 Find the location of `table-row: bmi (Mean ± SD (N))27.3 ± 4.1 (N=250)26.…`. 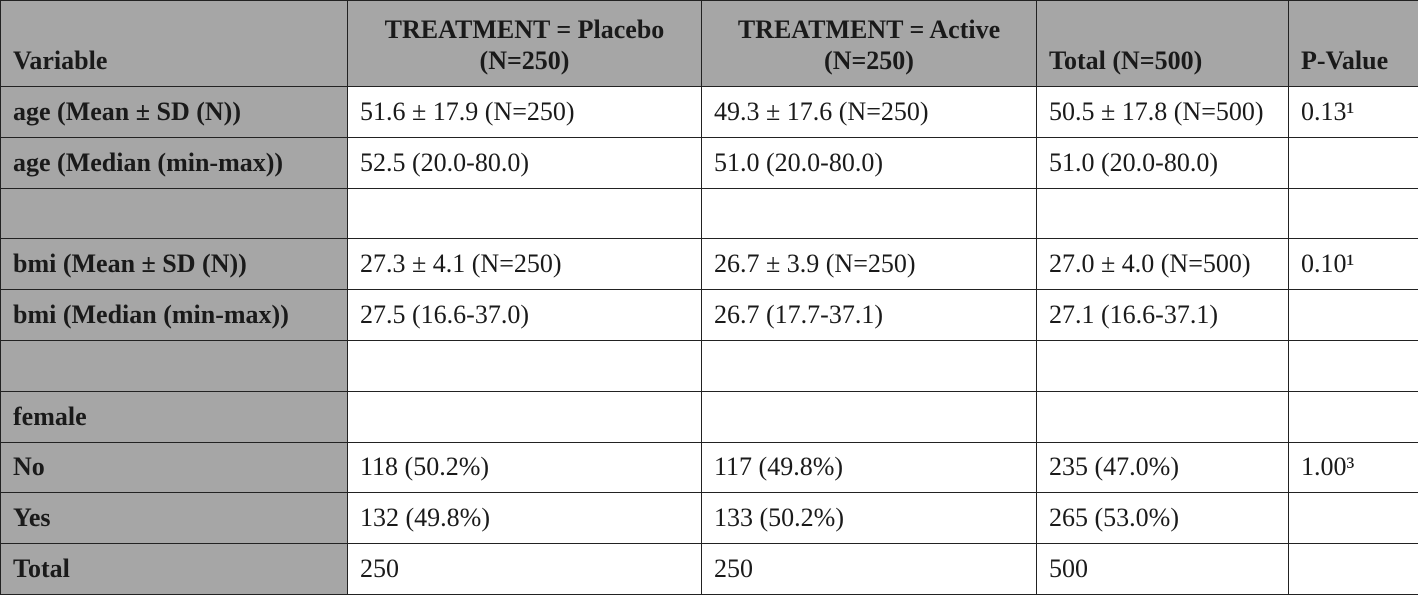

table-row: bmi (Mean ± SD (N))27.3 ± 4.1 (N=250)26.… is located at coordinates (709, 264).